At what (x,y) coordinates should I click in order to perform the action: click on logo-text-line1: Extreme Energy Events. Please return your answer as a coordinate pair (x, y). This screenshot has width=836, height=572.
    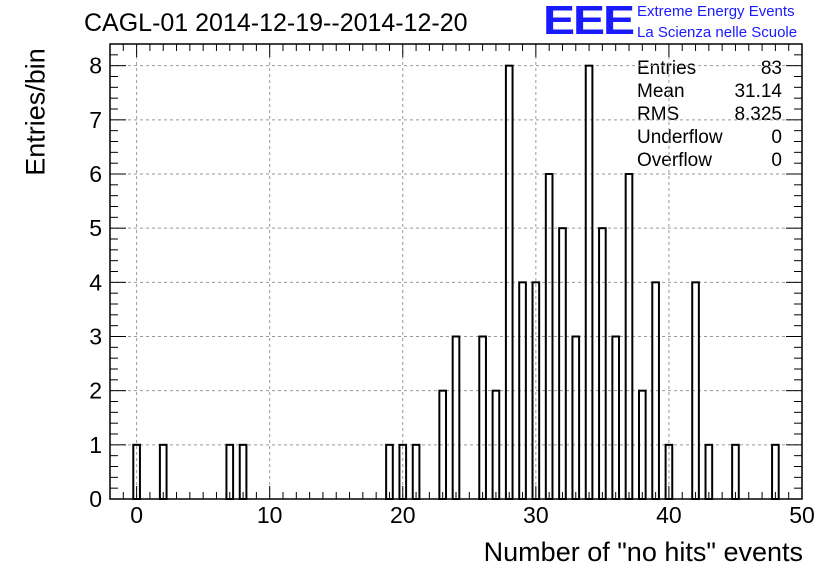
    Looking at the image, I should click on (716, 11).